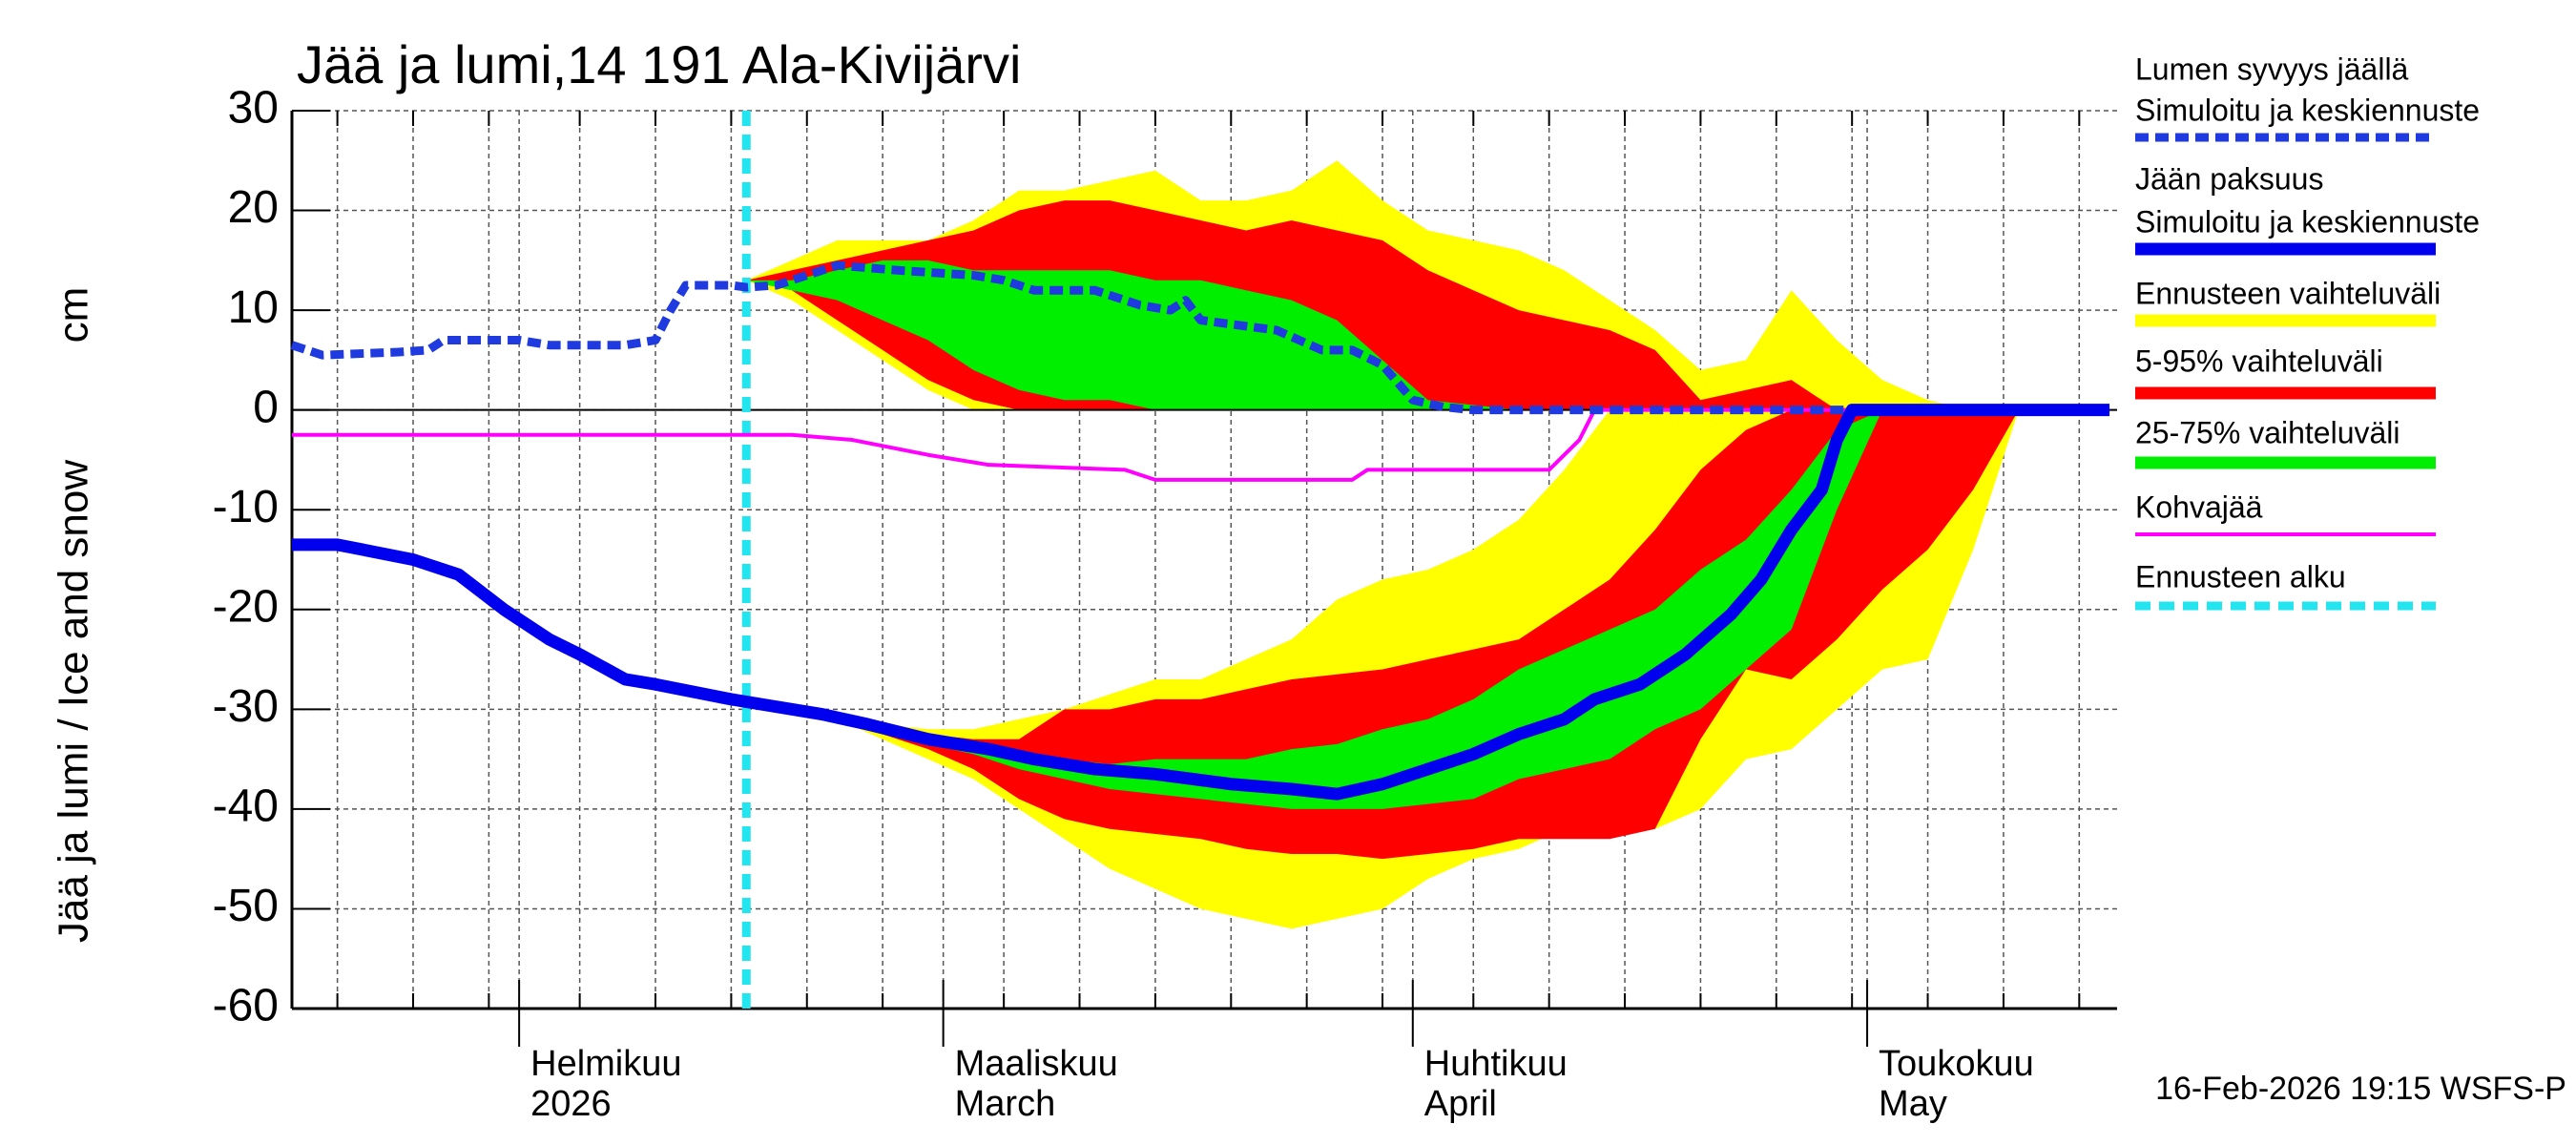 The width and height of the screenshot is (2576, 1145). I want to click on x-tick-sublabel: May, so click(1913, 1104).